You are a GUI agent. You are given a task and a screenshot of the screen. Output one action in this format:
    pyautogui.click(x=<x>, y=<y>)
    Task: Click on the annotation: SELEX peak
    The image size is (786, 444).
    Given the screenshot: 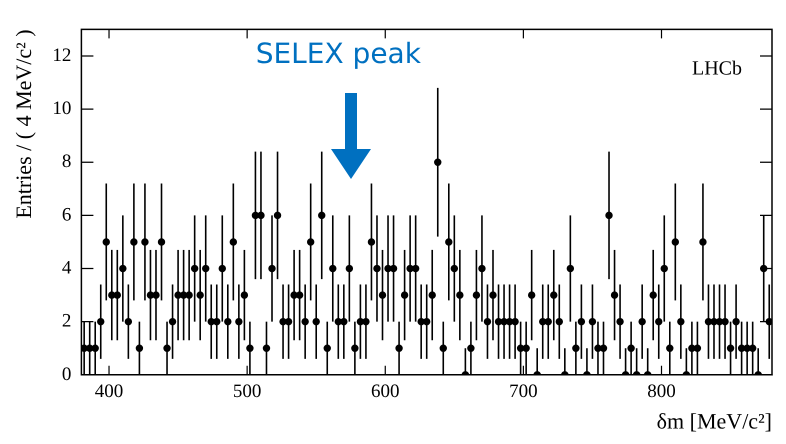 What is the action you would take?
    pyautogui.click(x=338, y=53)
    